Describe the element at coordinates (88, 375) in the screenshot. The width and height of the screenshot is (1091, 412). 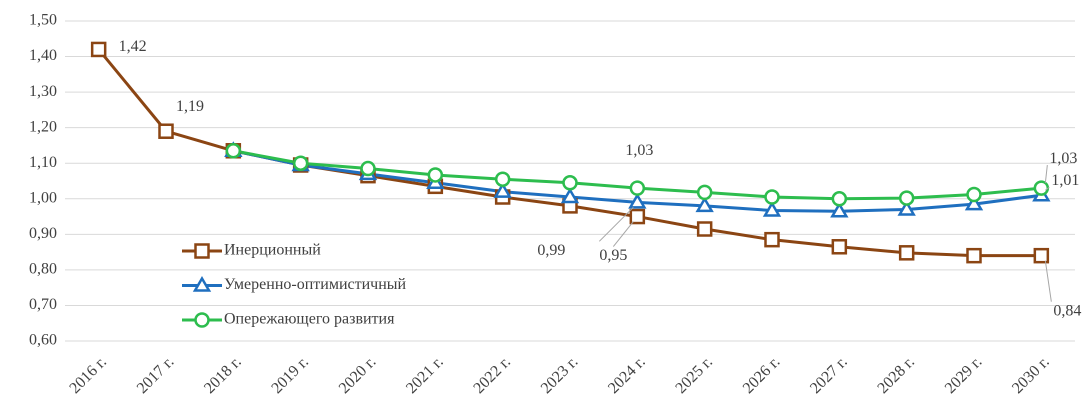
I see `x-tick-label: 2016 г.` at that location.